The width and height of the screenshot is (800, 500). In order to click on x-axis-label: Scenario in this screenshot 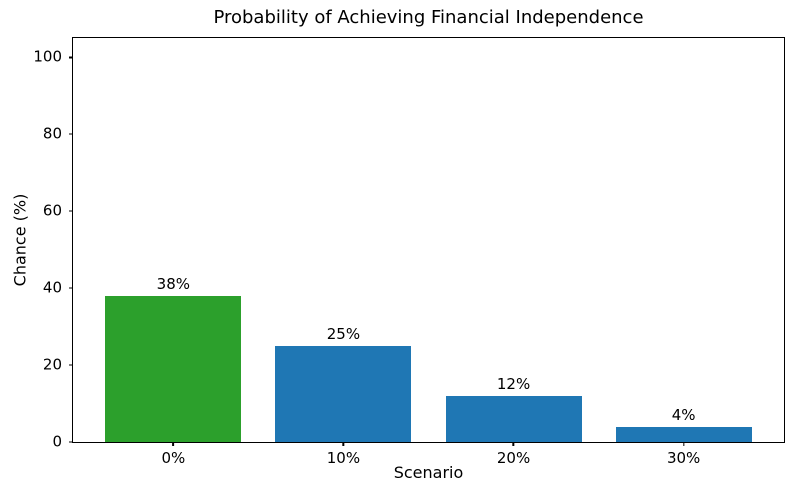, I will do `click(428, 472)`.